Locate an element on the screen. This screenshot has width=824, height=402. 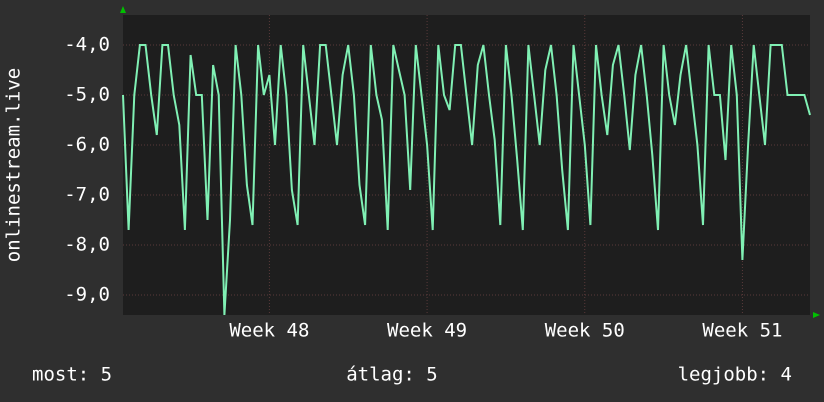
x-tick-label: Week 51 is located at coordinates (742, 331).